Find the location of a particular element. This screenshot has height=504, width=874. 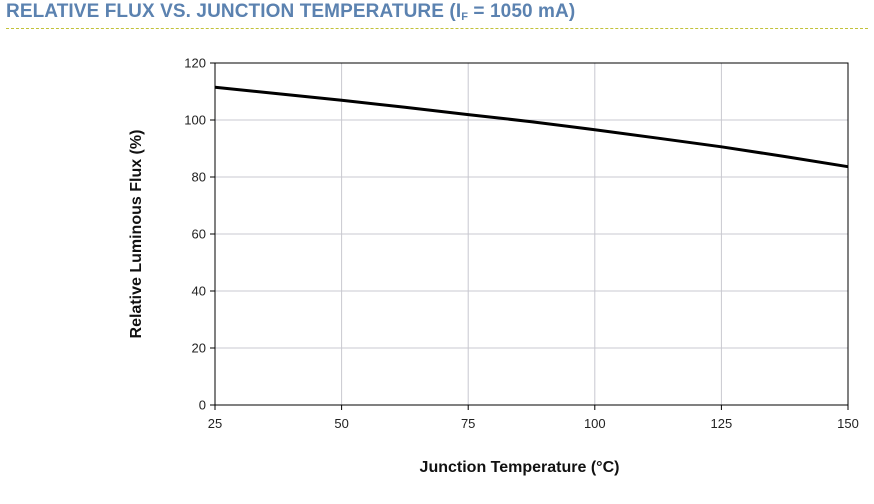

x-tick-label: 25 is located at coordinates (215, 423).